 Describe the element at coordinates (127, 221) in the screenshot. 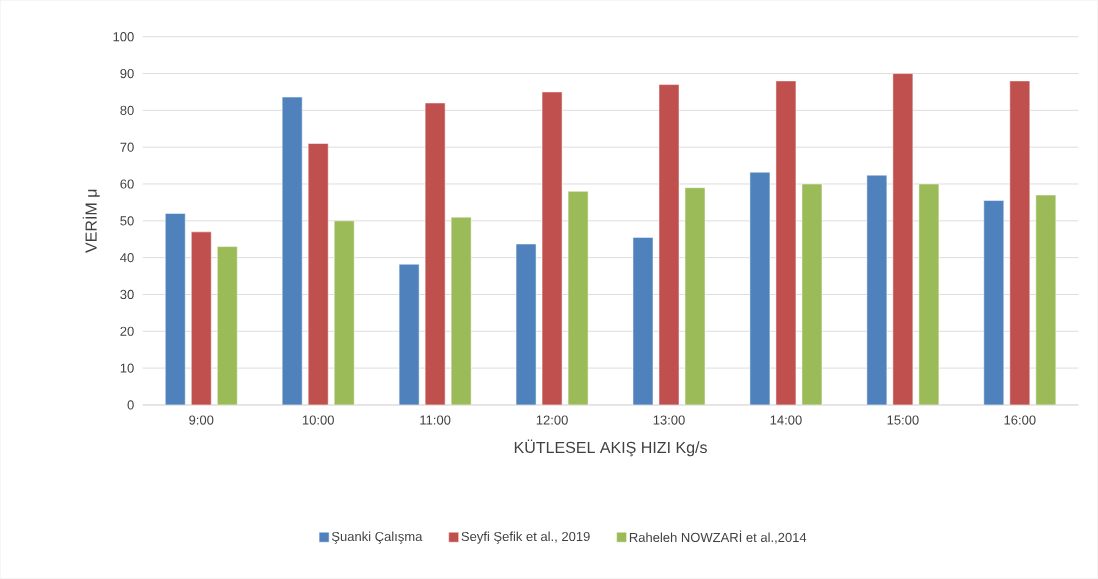

I see `y-tick-label: 50` at that location.